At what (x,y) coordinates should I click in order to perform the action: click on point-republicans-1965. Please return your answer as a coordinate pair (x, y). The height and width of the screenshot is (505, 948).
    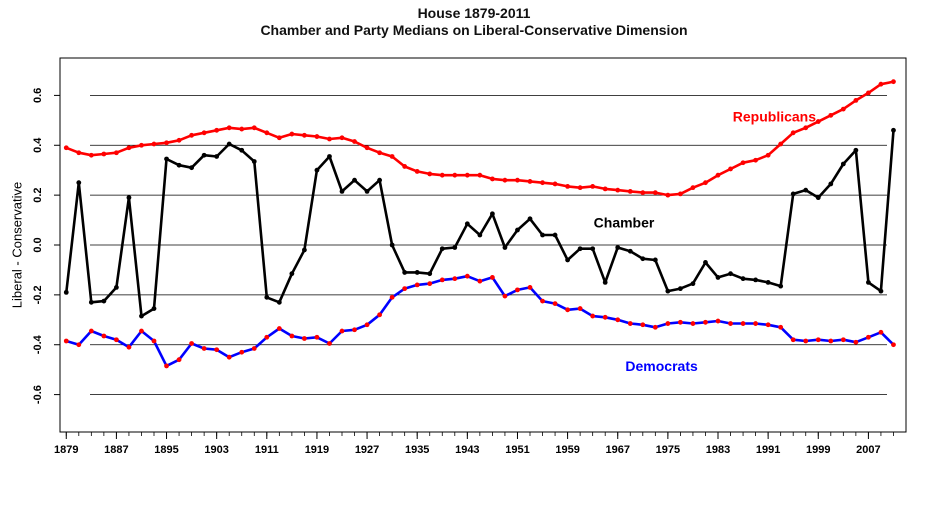
    Looking at the image, I should click on (605, 189).